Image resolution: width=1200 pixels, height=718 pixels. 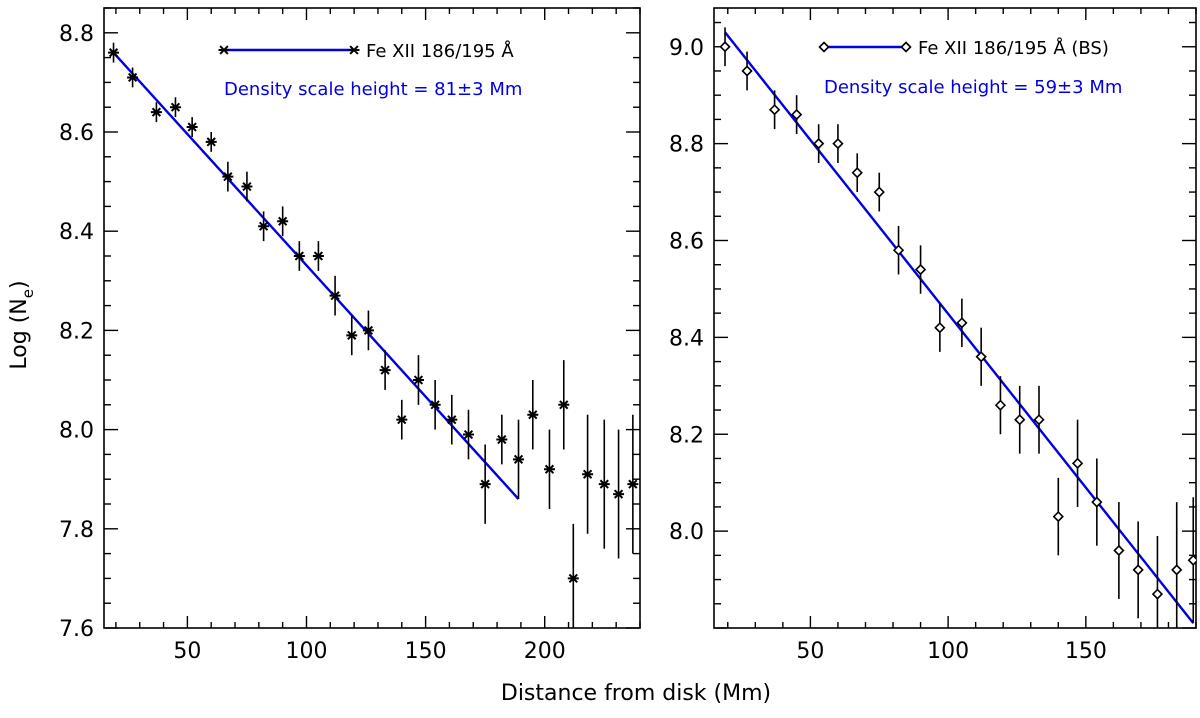 I want to click on legend: Fe XII 186/195 Å (BS), so click(x=963, y=48).